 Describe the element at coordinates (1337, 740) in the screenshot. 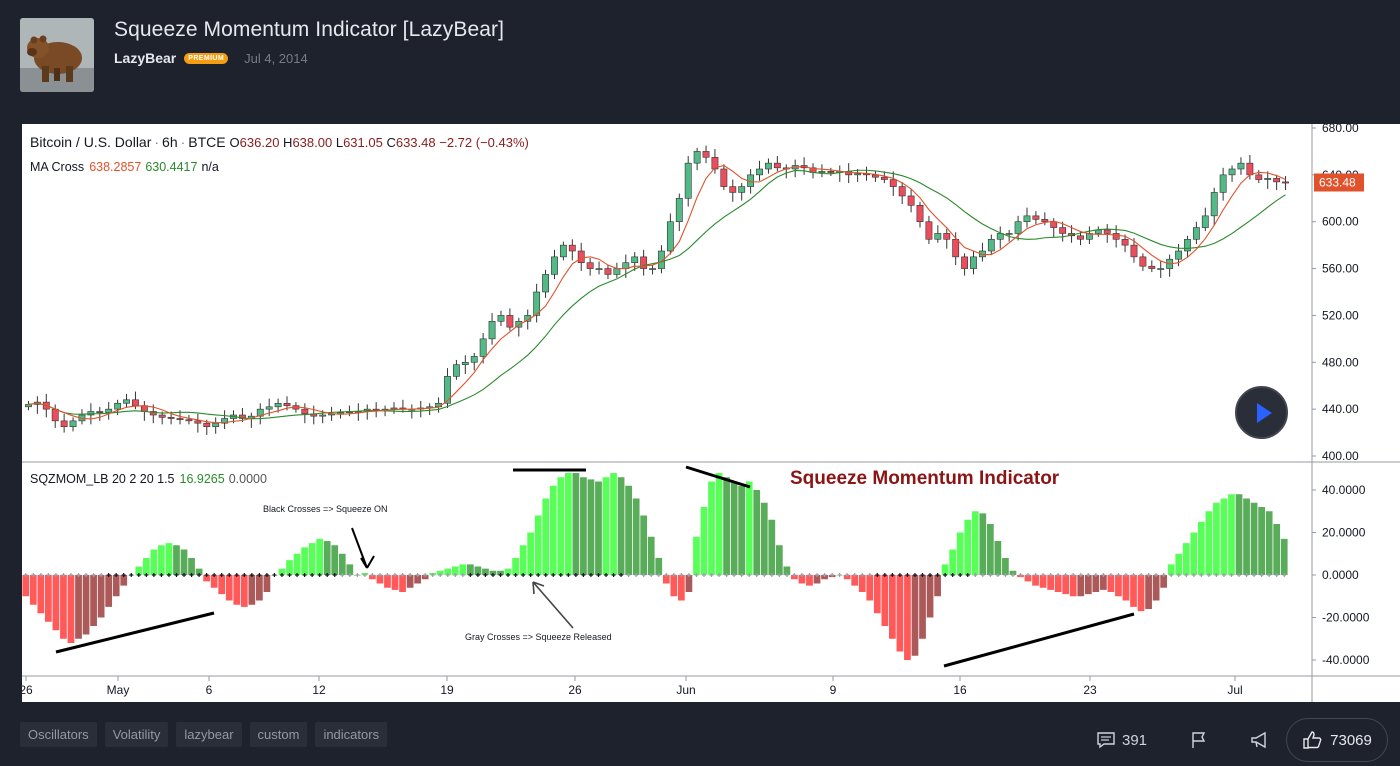

I see `like-button: 73069` at that location.